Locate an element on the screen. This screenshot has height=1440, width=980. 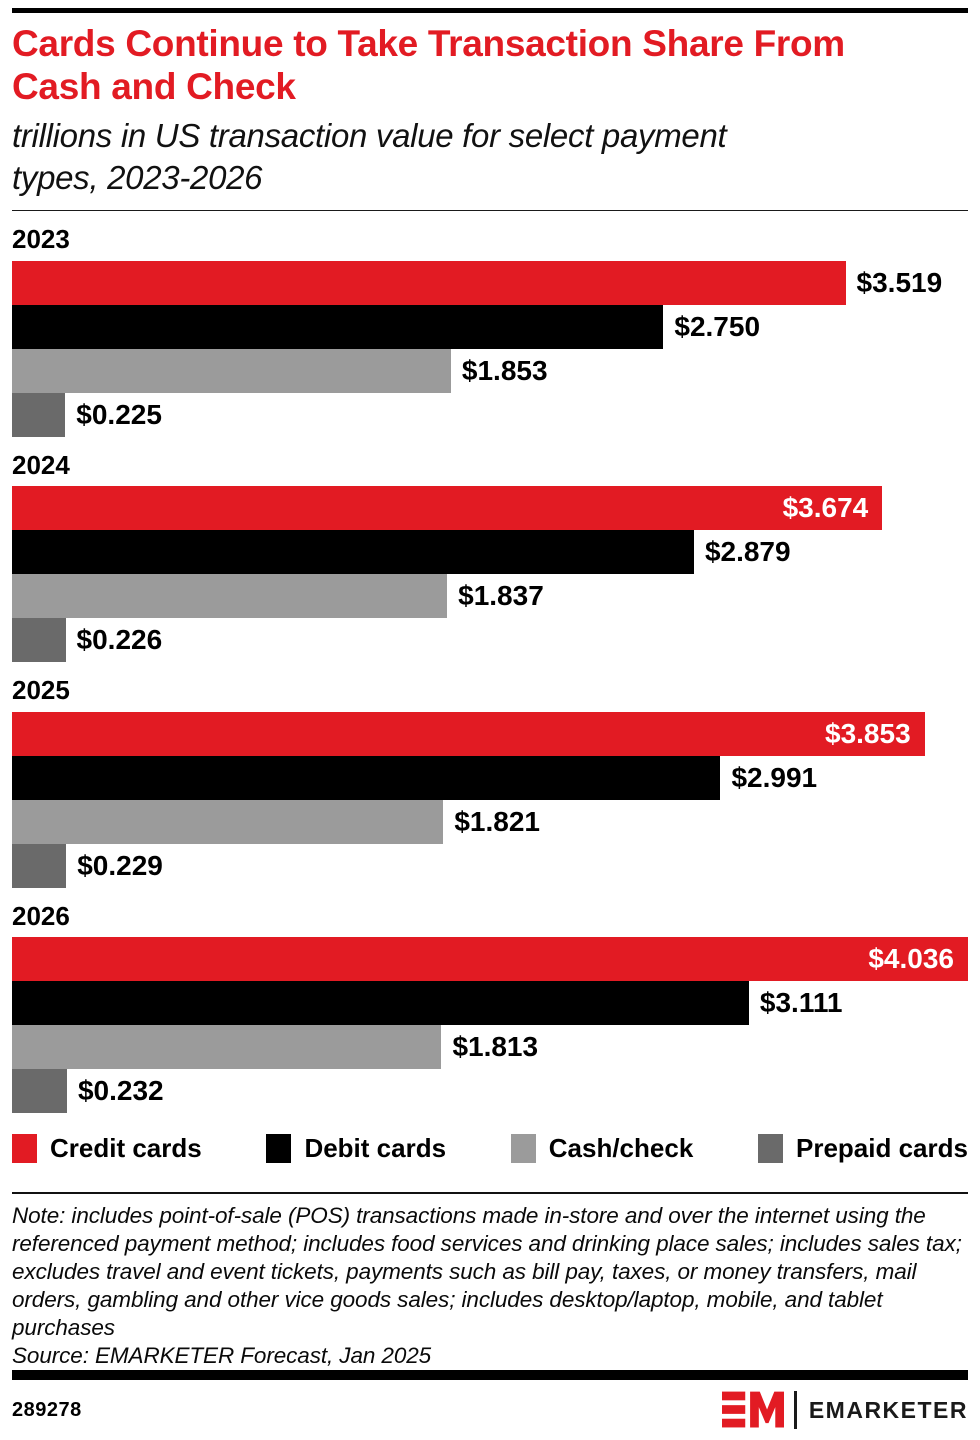
em-monogram-icon is located at coordinates (752, 1409).